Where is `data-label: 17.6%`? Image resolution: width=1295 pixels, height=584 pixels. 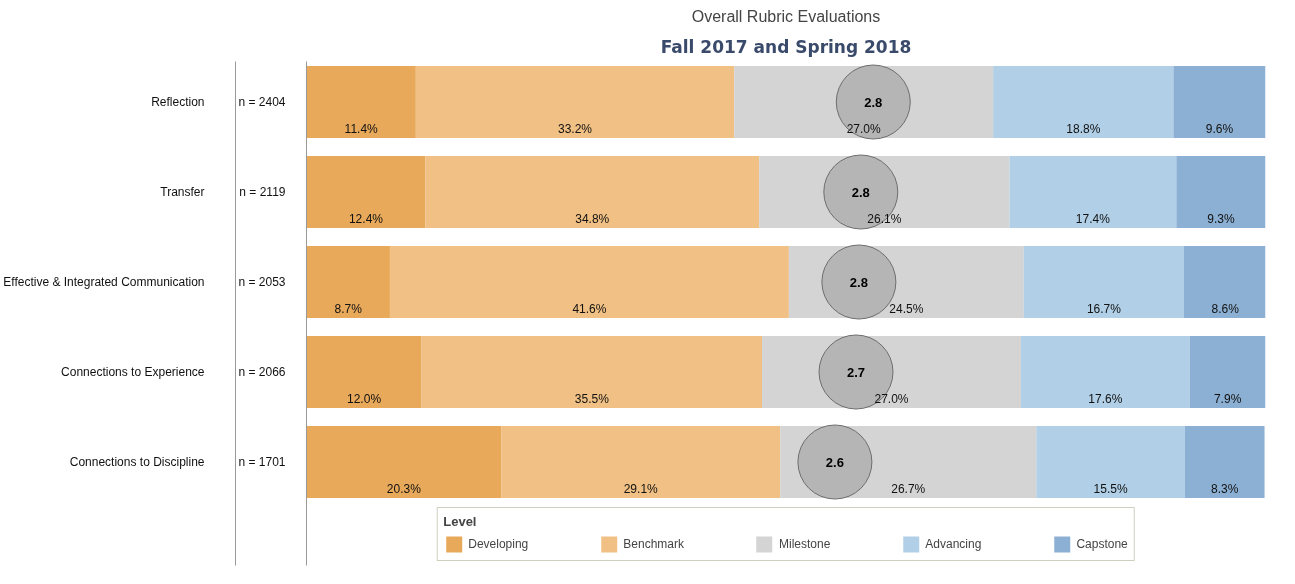 data-label: 17.6% is located at coordinates (1105, 399).